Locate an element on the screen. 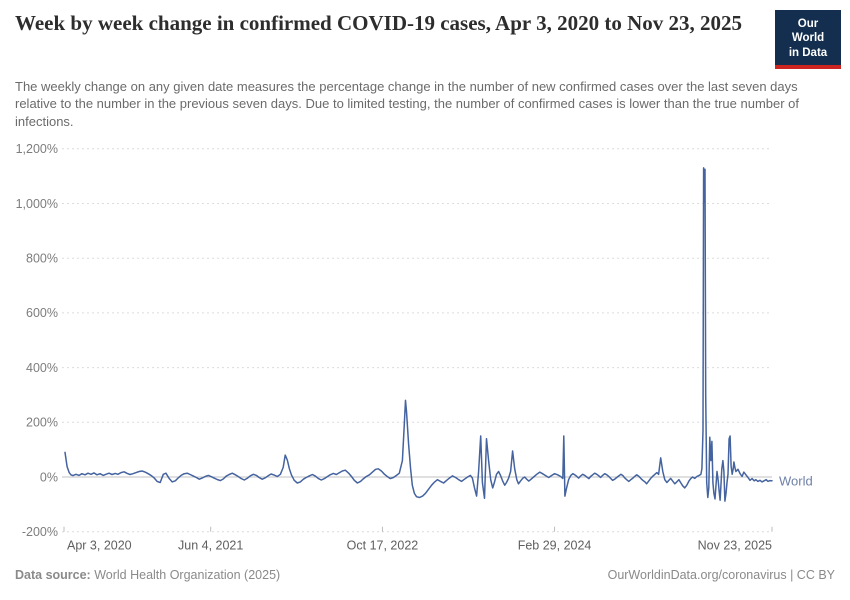 The image size is (850, 600). y-axis-tick-label: 800% is located at coordinates (42, 259).